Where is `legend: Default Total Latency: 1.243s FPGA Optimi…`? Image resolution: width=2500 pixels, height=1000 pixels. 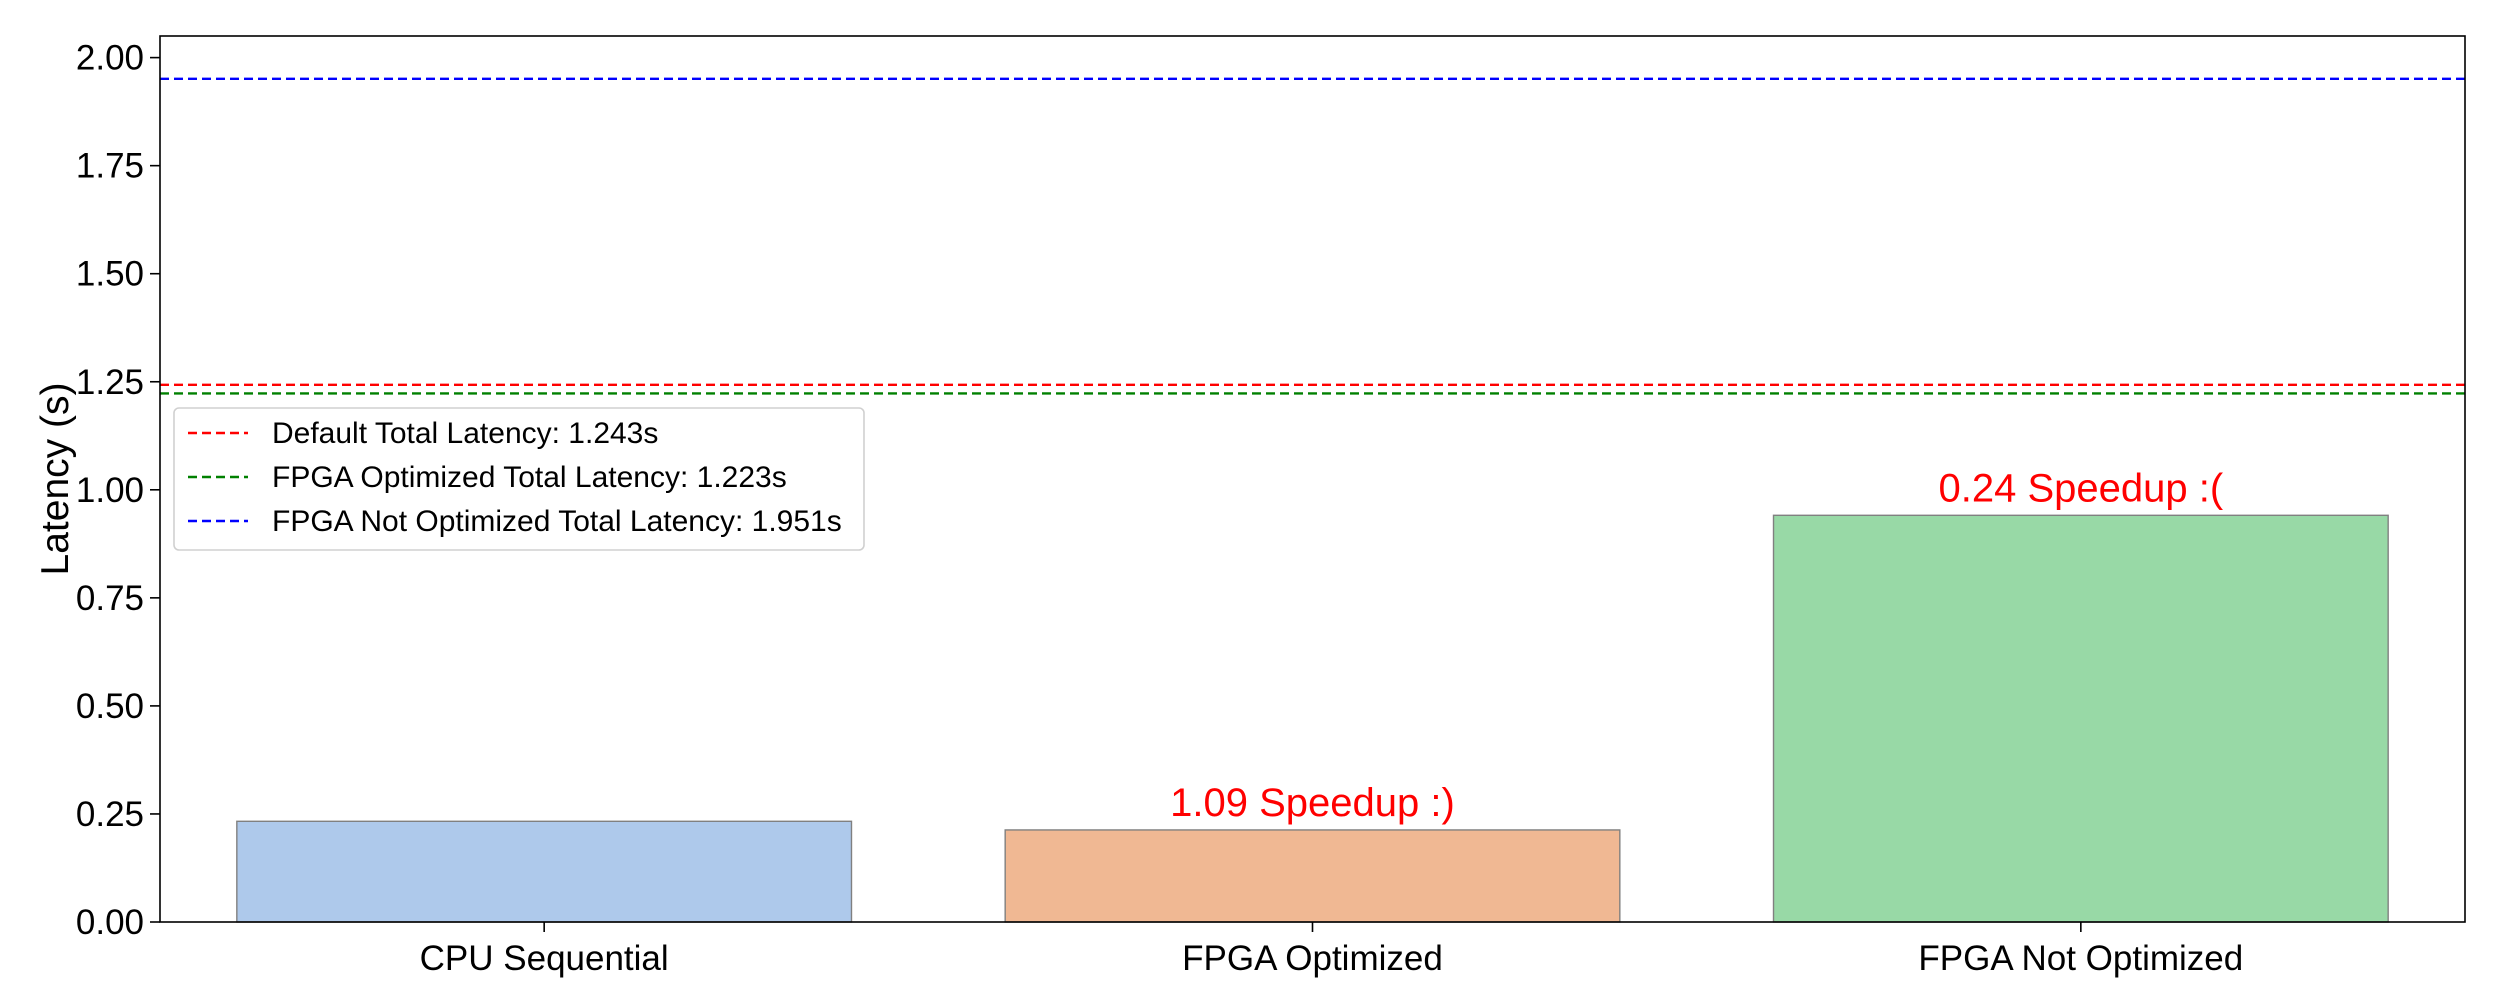
legend: Default Total Latency: 1.243s FPGA Optimi… is located at coordinates (519, 479).